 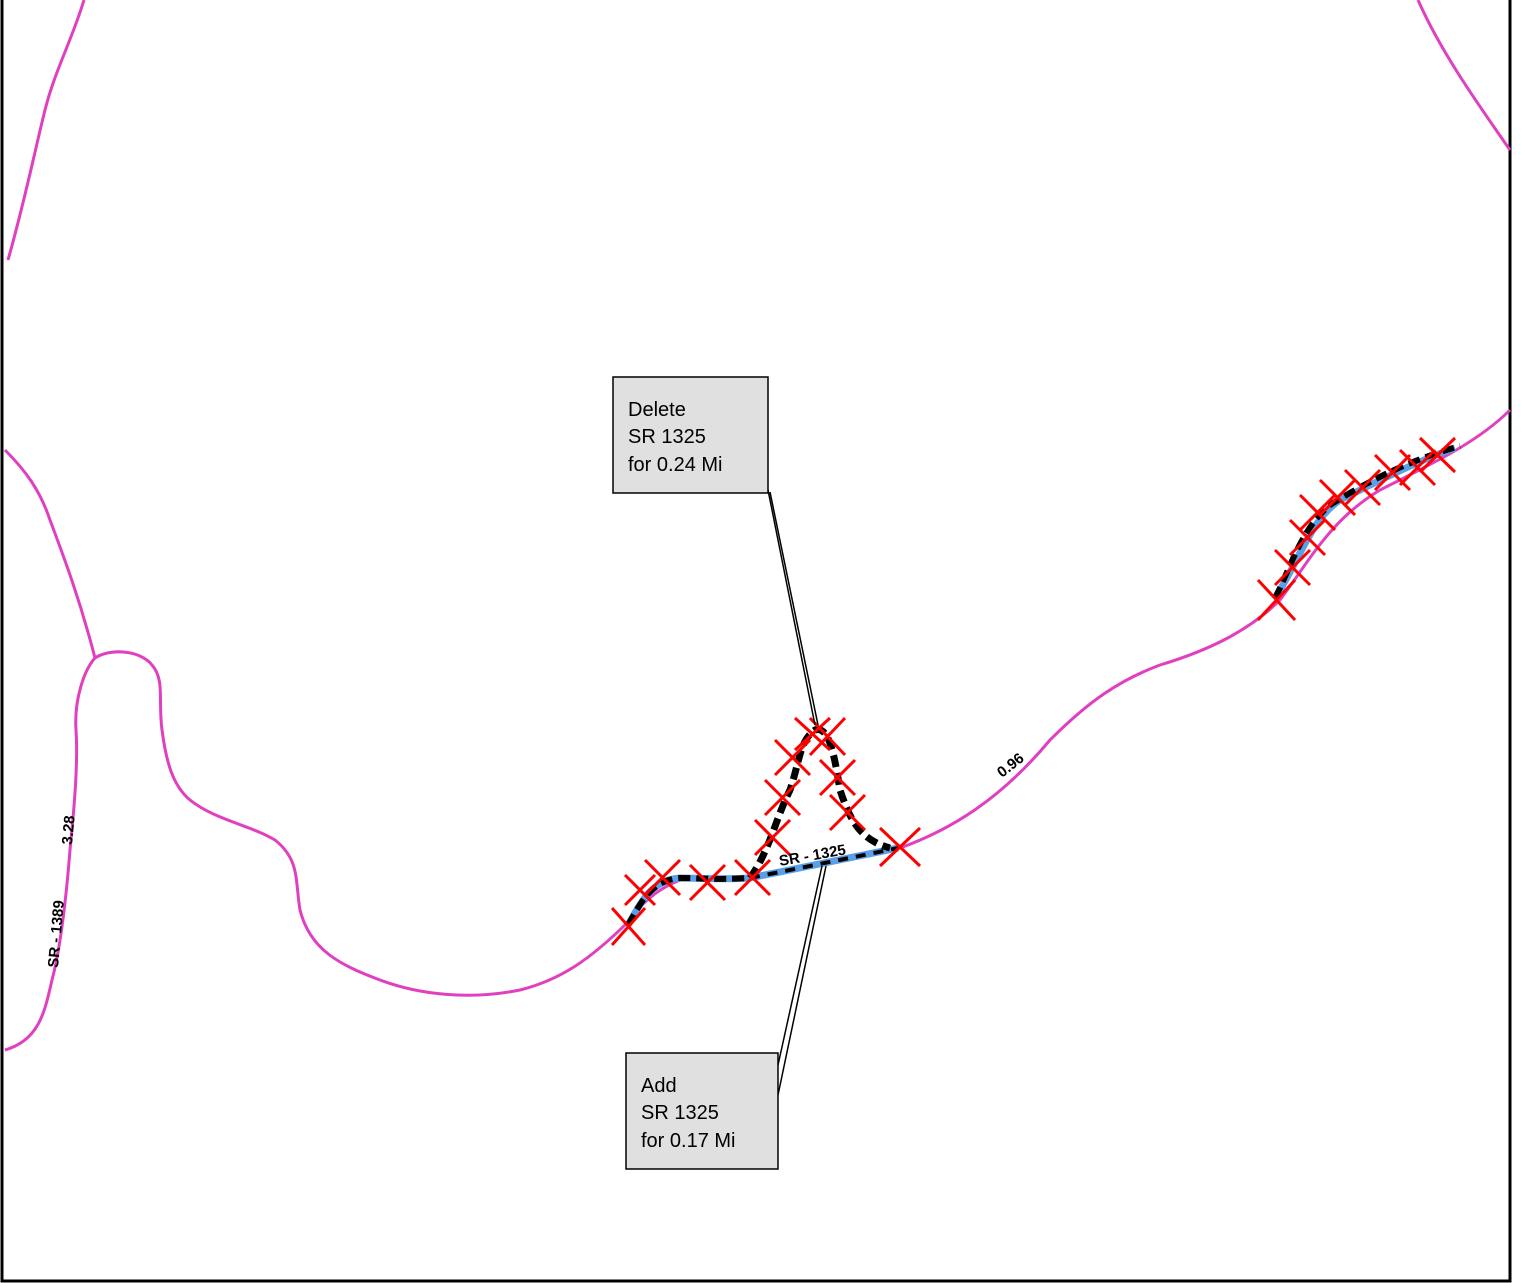 I want to click on callout-leaders, so click(x=796, y=787).